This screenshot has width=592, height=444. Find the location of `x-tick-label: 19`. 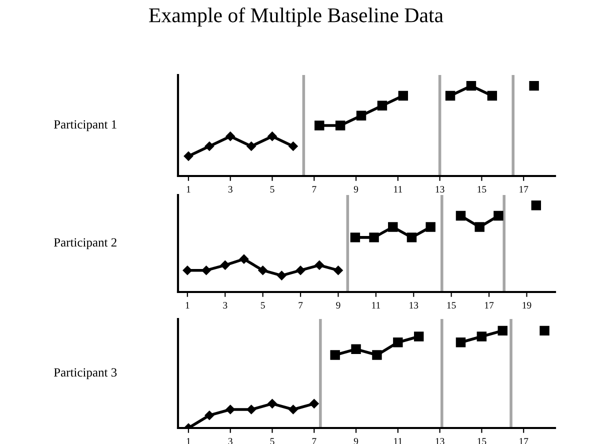

x-tick-label: 19 is located at coordinates (527, 305).